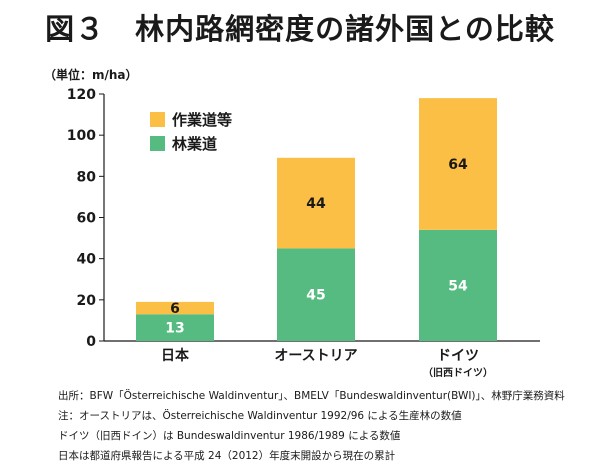  I want to click on x-category-sublabel: （旧西ドイツ）, so click(458, 372).